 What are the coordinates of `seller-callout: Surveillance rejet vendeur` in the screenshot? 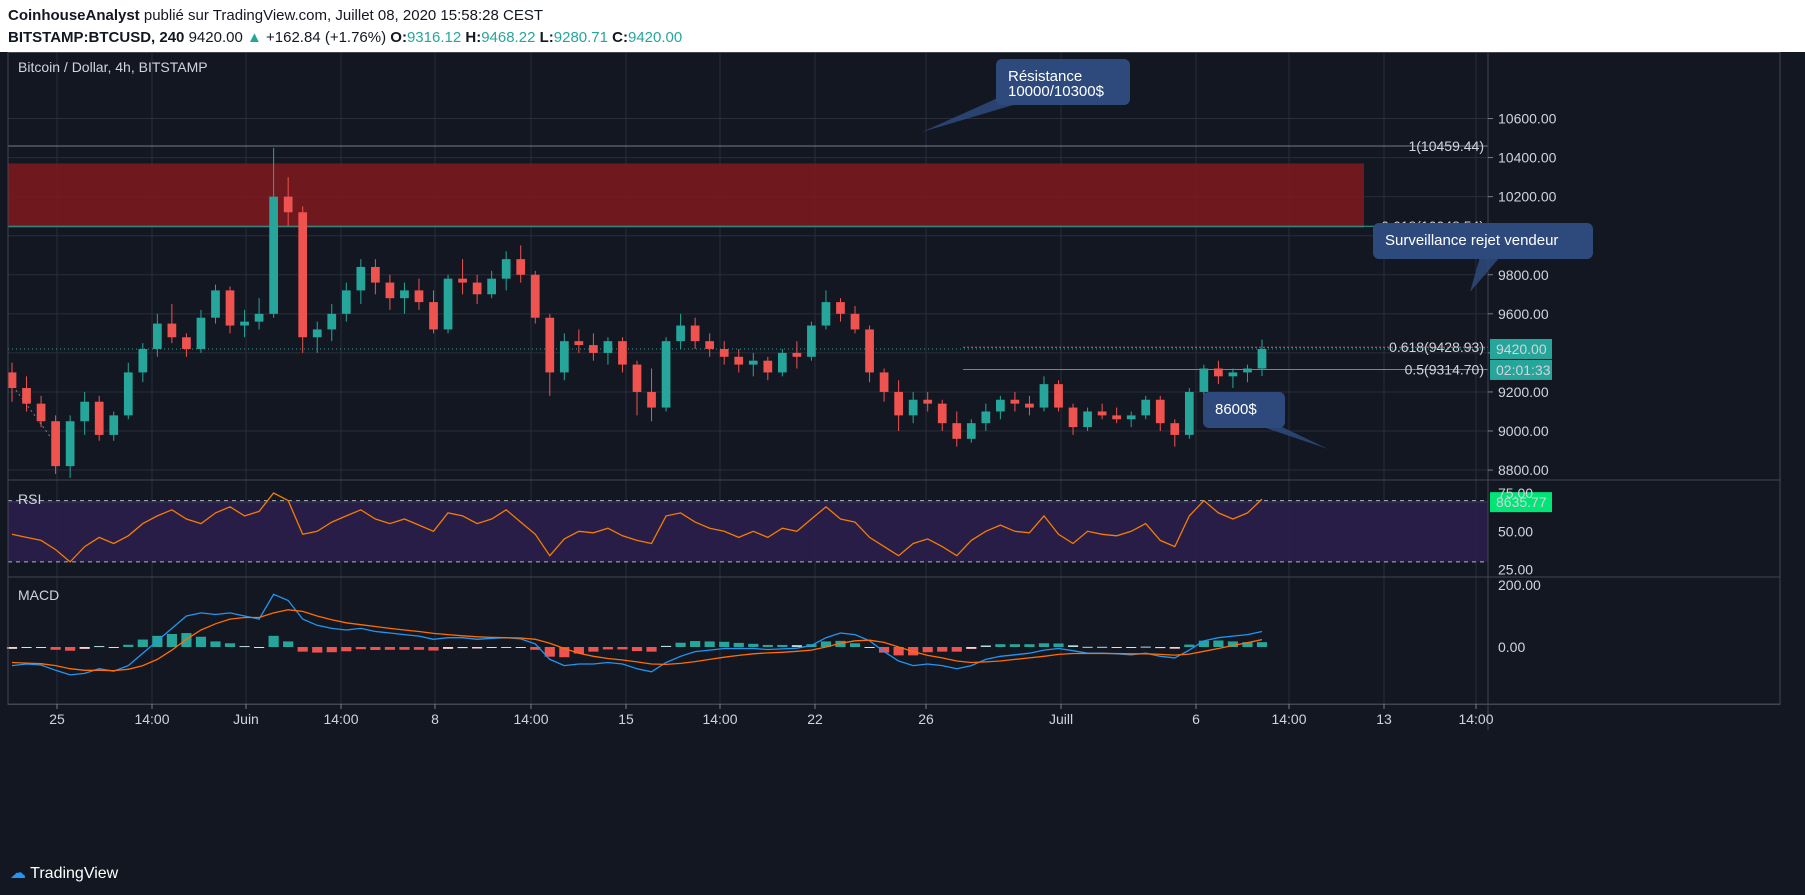 It's located at (1483, 257).